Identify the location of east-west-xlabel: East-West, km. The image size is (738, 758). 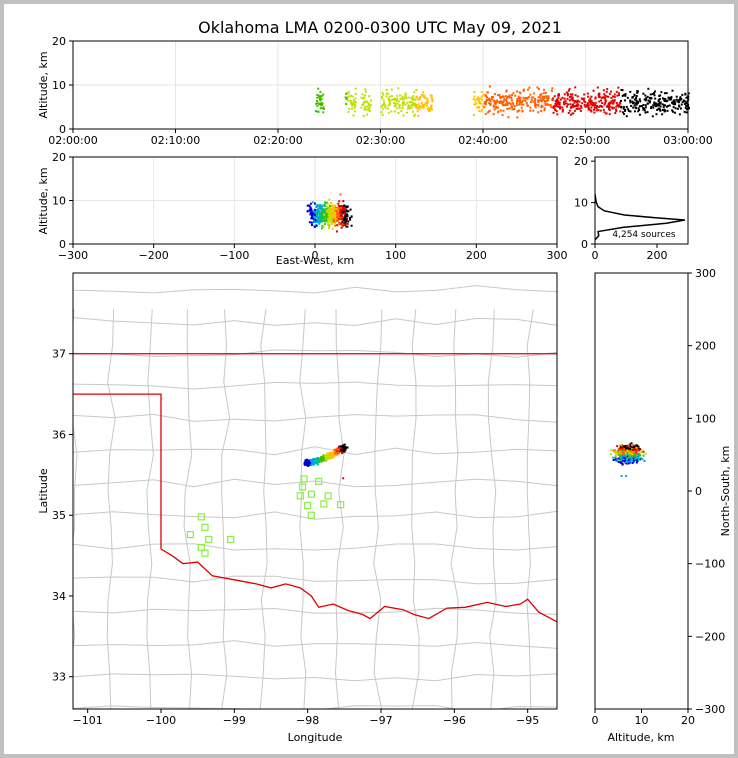
(315, 260).